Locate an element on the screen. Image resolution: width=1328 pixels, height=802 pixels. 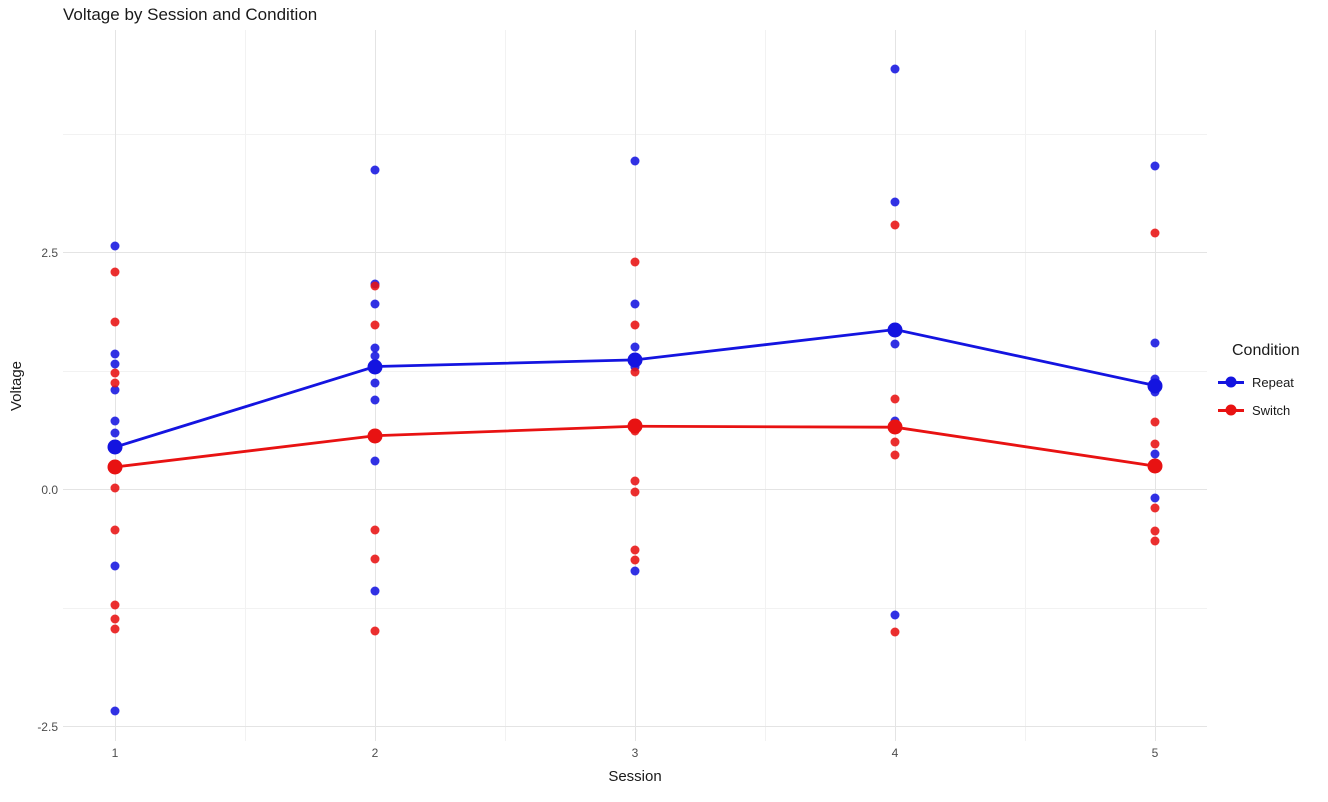
legend-label-repeat: Repeat is located at coordinates (1273, 382).